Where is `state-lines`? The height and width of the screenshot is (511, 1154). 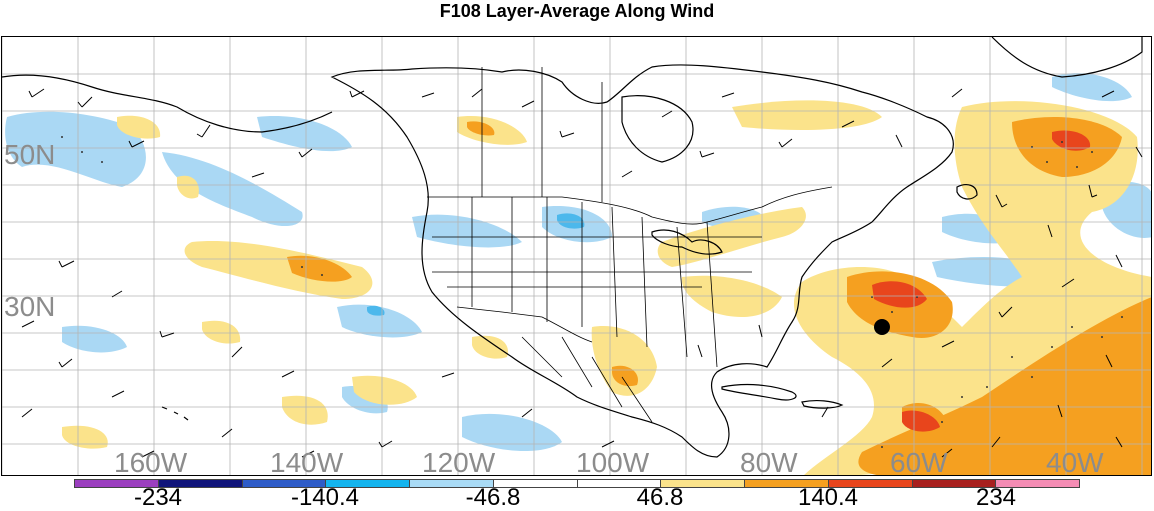
state-lines is located at coordinates (597, 282).